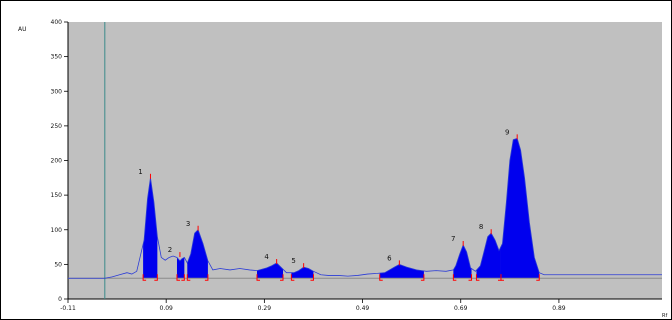 This screenshot has height=320, width=672. Describe the element at coordinates (453, 239) in the screenshot. I see `peak-7-label: 7` at that location.